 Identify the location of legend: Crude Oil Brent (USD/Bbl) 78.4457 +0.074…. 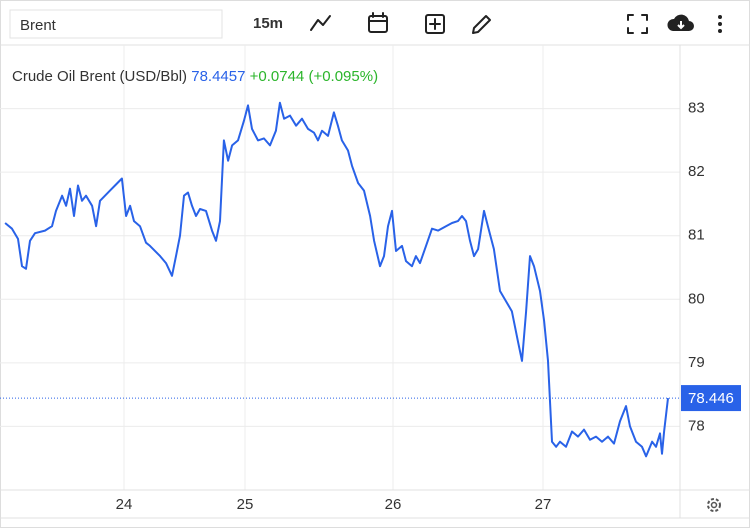
(195, 76).